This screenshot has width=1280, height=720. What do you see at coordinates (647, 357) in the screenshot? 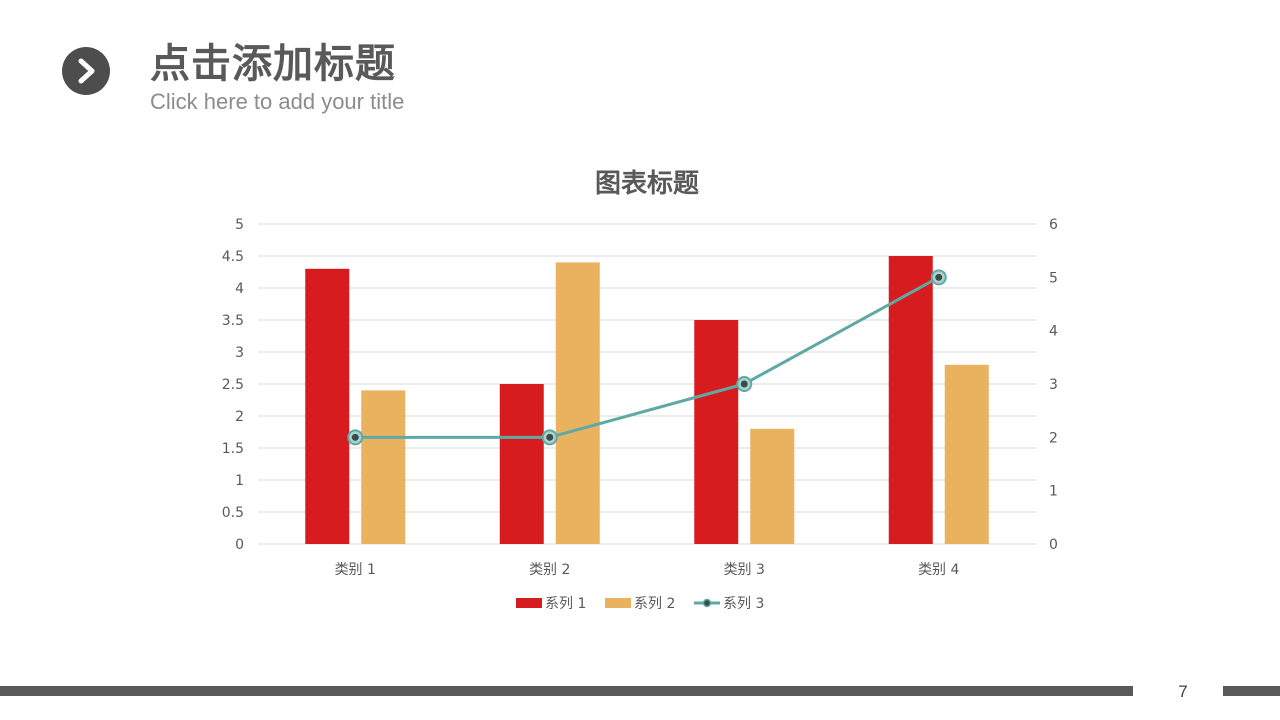
I see `line-series3` at bounding box center [647, 357].